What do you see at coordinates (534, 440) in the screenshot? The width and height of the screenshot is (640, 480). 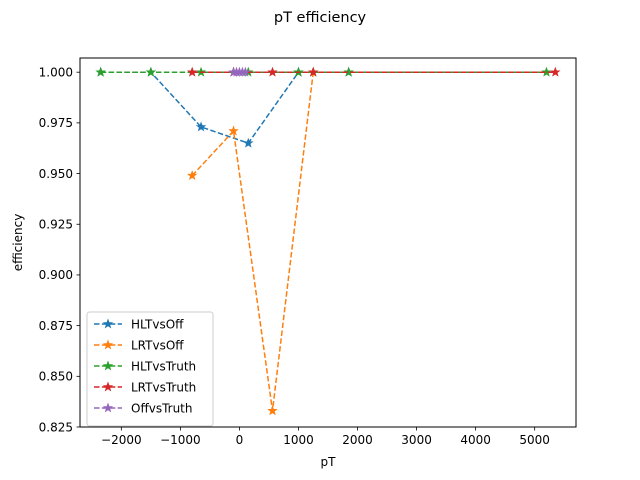 I see `x-tick-label: 5000` at bounding box center [534, 440].